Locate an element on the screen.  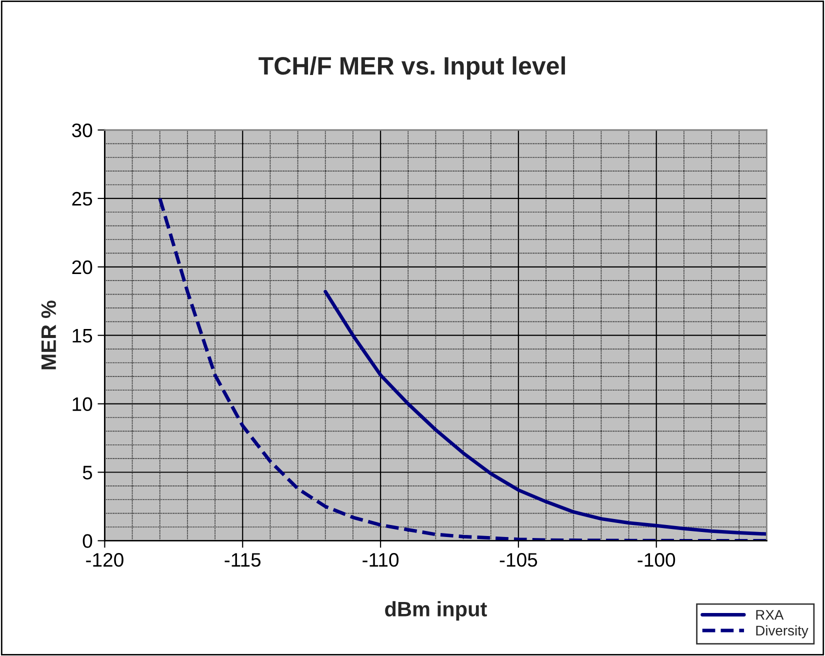
y-tick-label: 30 is located at coordinates (82, 130).